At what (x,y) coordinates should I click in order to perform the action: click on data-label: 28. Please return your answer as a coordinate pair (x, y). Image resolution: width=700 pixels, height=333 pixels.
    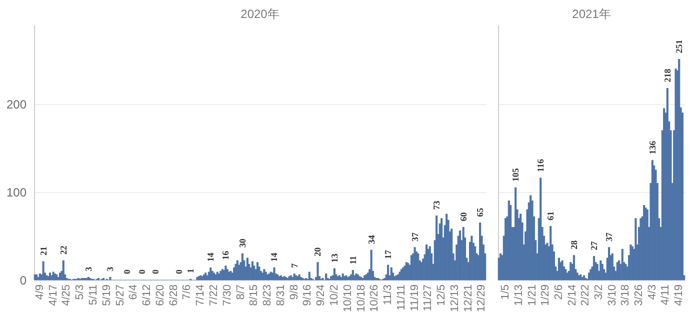
    Looking at the image, I should click on (573, 245).